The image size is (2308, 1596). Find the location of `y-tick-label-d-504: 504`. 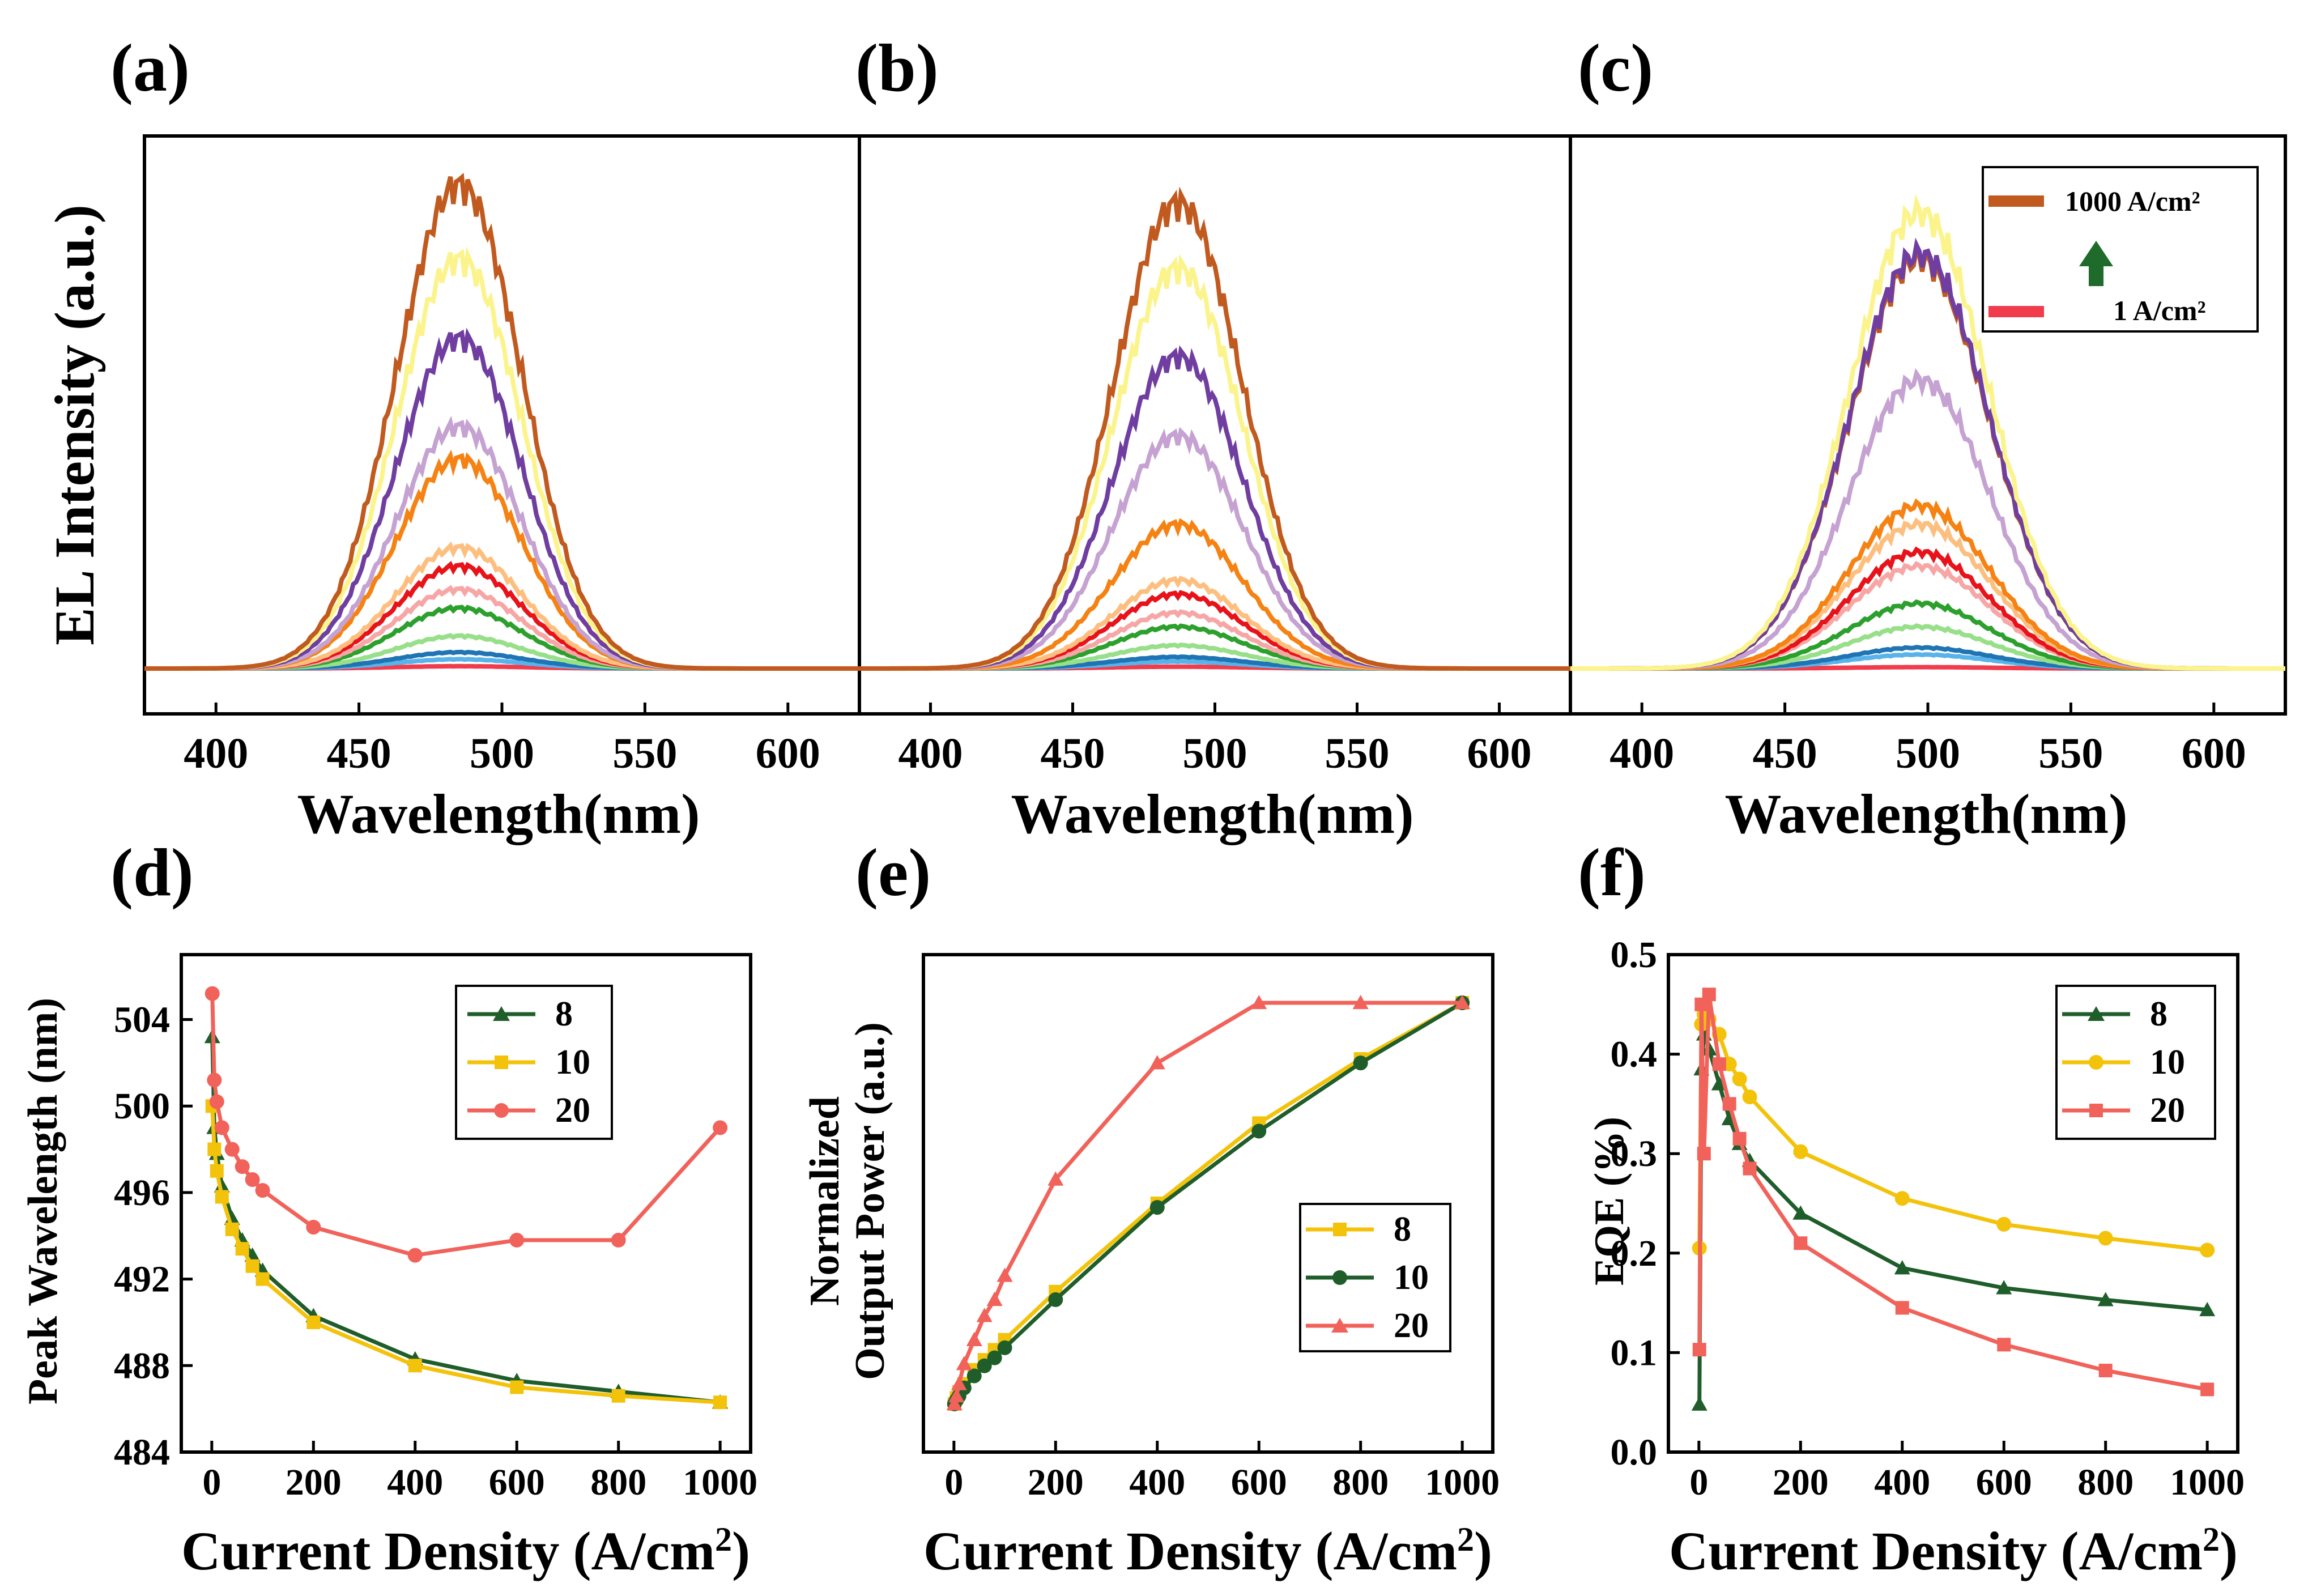

y-tick-label-d-504: 504 is located at coordinates (142, 1020).